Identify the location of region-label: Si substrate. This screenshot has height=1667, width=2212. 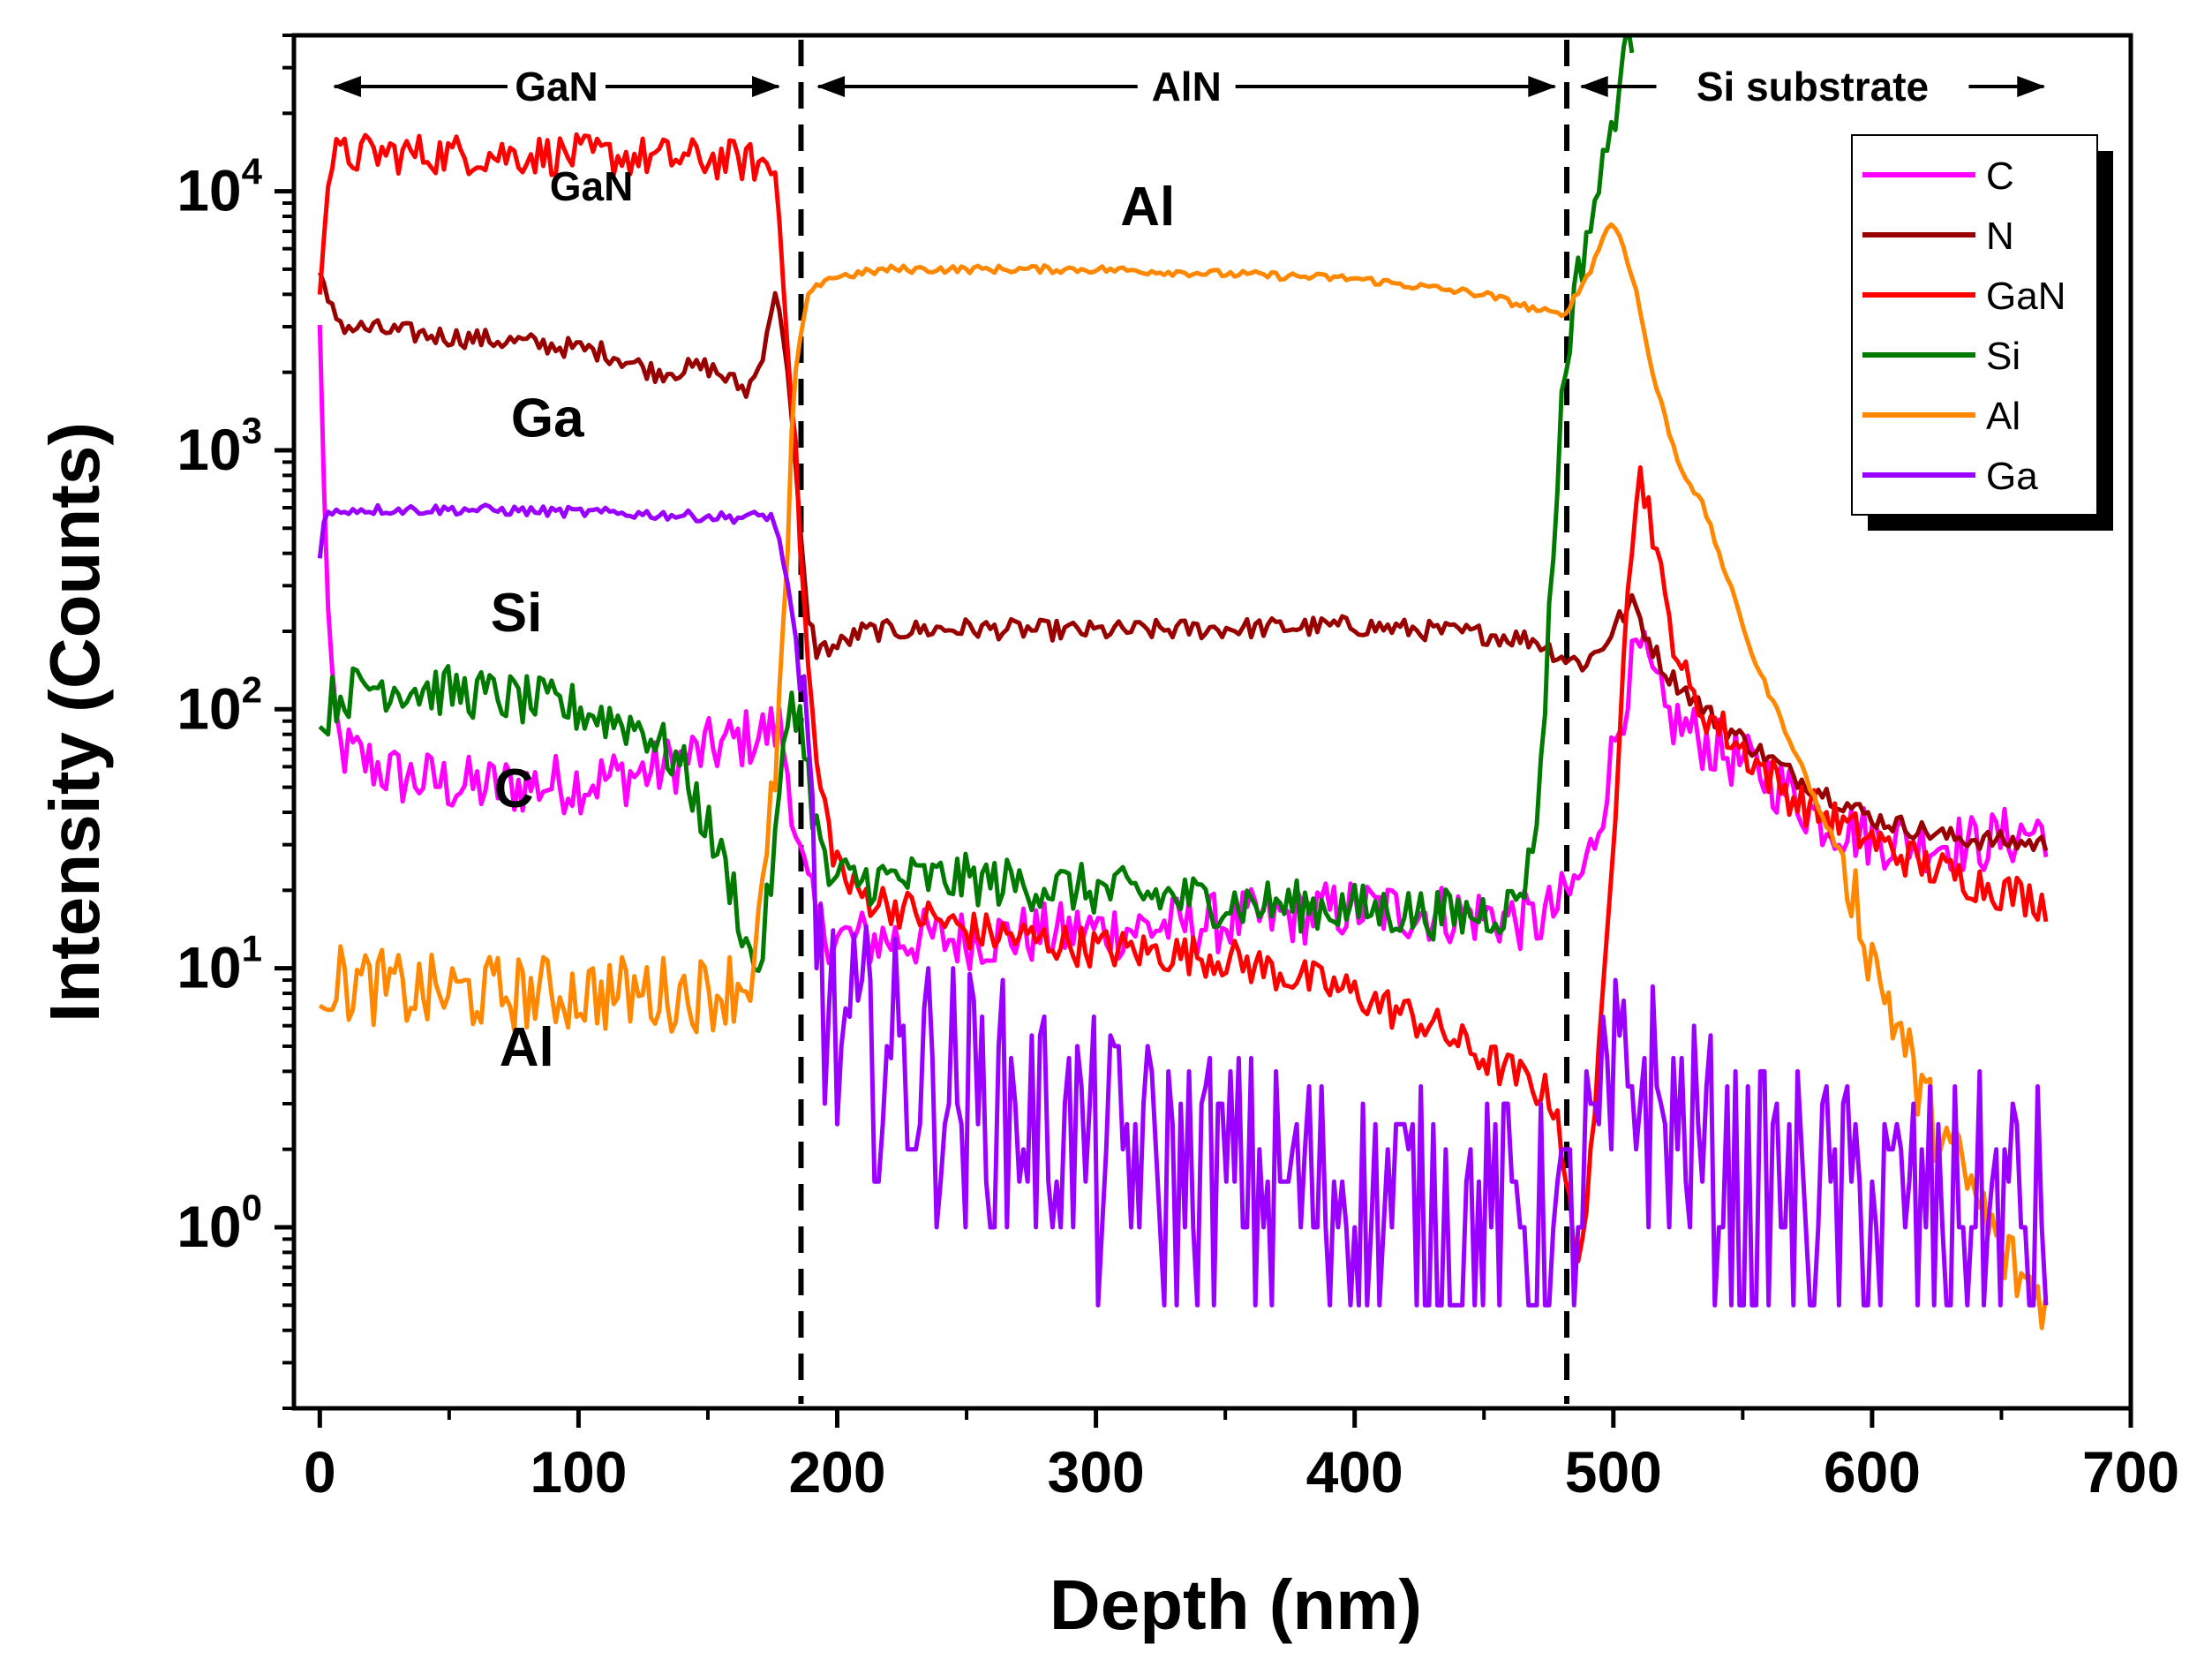
(1813, 86).